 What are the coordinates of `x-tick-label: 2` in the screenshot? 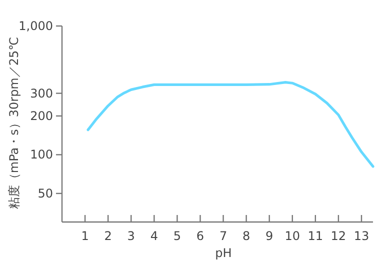 It's located at (108, 236).